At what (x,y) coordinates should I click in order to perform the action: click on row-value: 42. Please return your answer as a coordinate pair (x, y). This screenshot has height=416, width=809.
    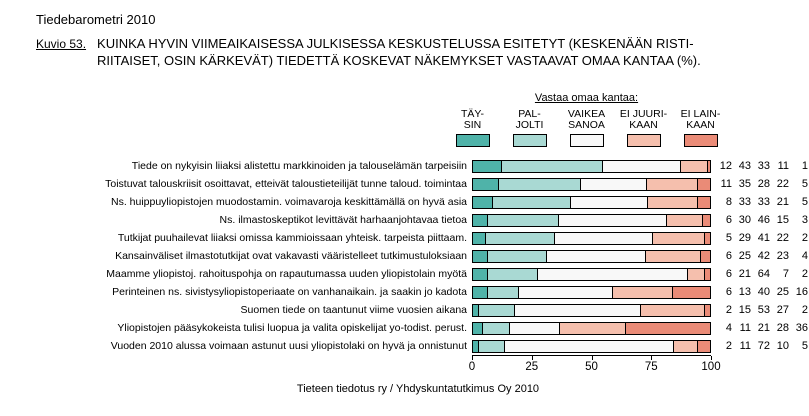
    Looking at the image, I should click on (763, 256).